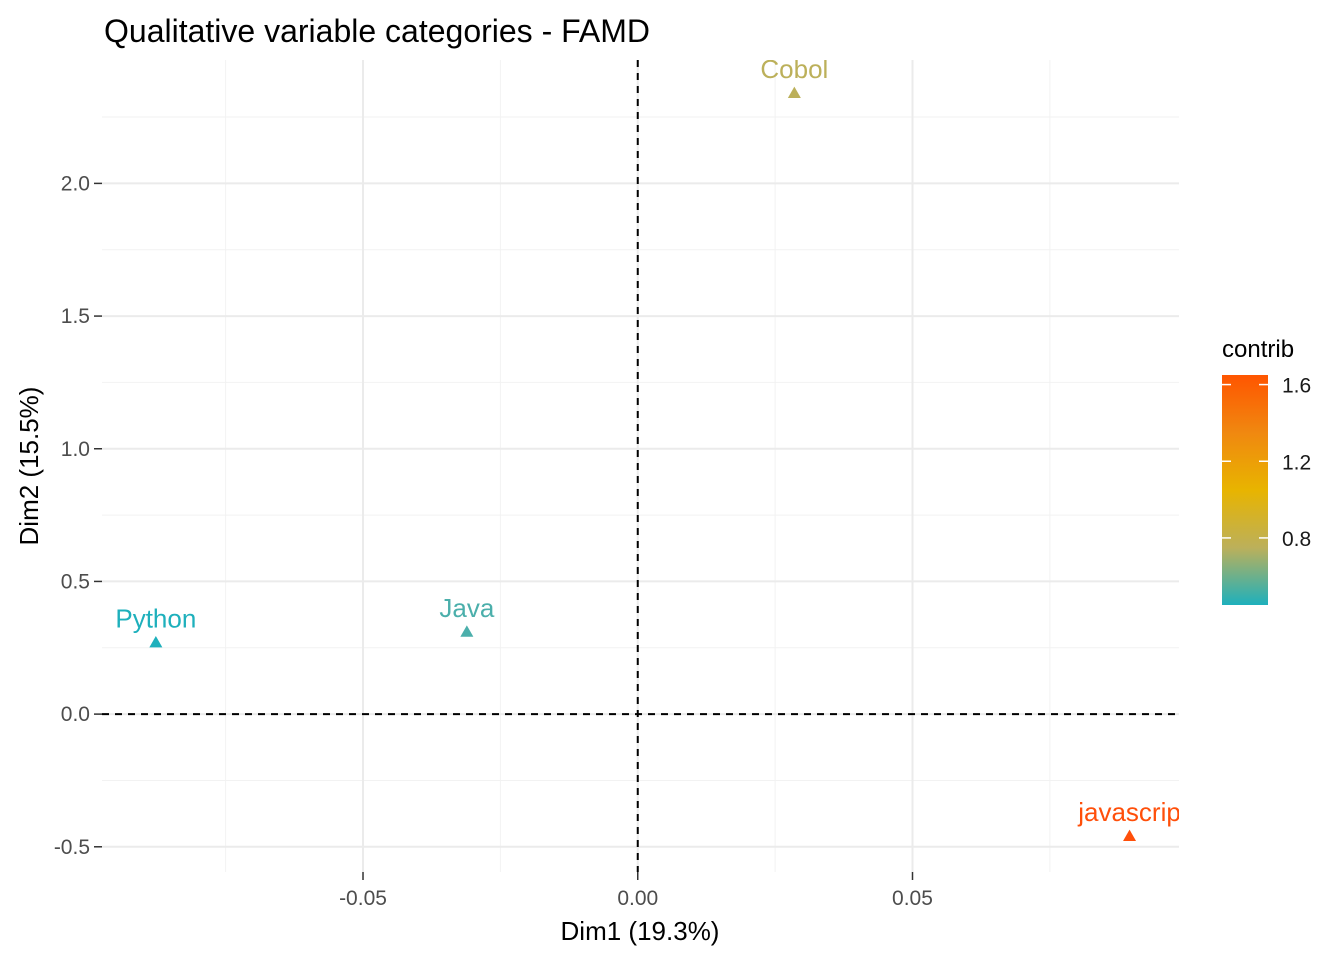 The image size is (1344, 960). What do you see at coordinates (155, 618) in the screenshot?
I see `point-label-python: Python` at bounding box center [155, 618].